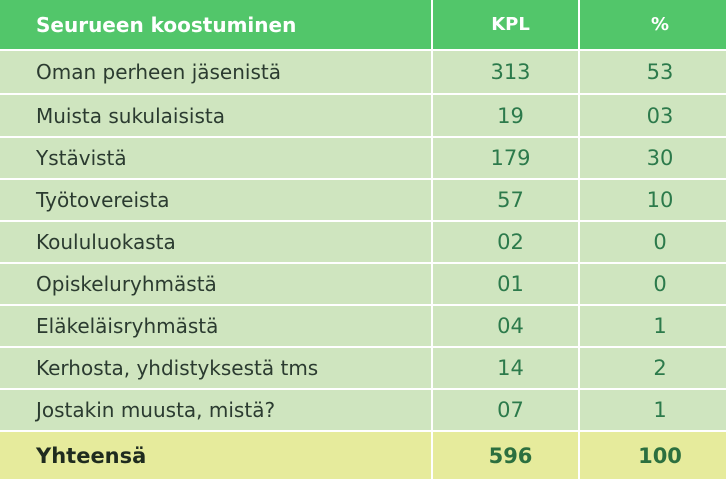  What do you see at coordinates (506, 368) in the screenshot?
I see `row-count: 14` at bounding box center [506, 368].